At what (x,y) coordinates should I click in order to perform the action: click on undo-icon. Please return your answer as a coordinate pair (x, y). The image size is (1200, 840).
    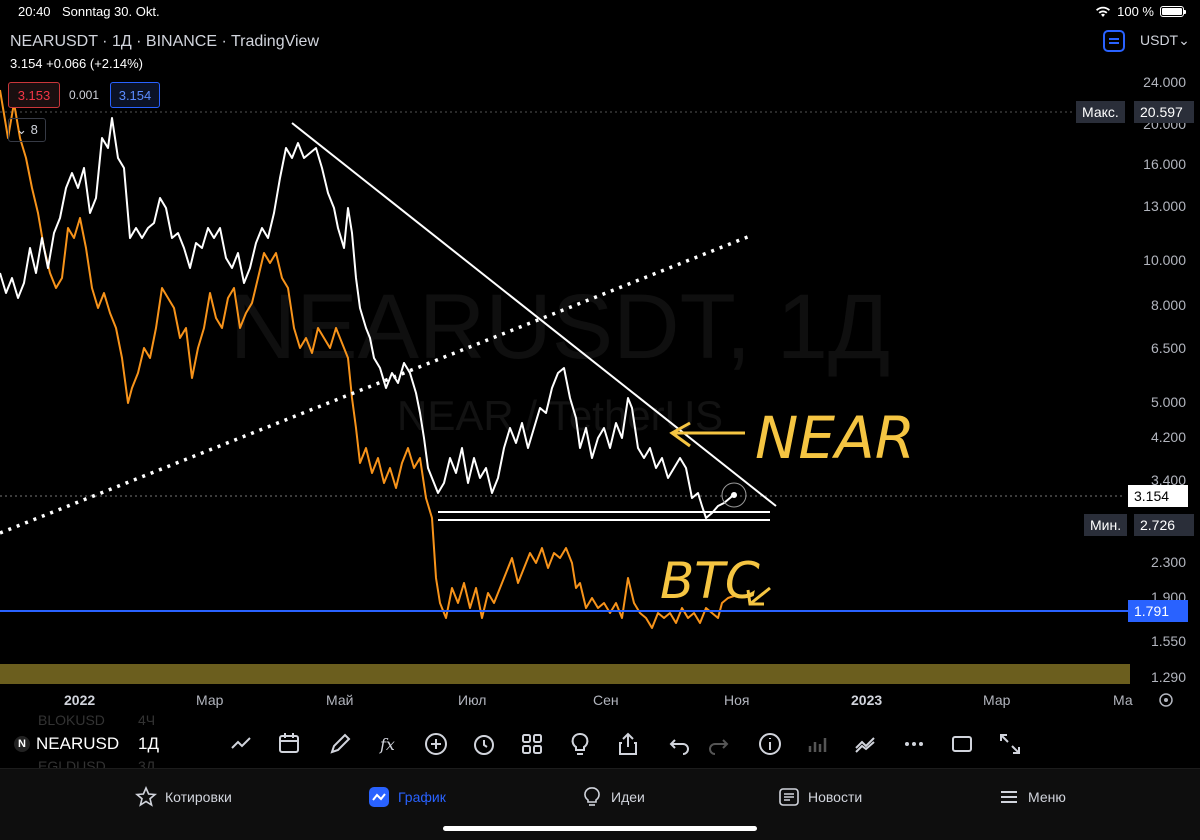
    Looking at the image, I should click on (680, 744).